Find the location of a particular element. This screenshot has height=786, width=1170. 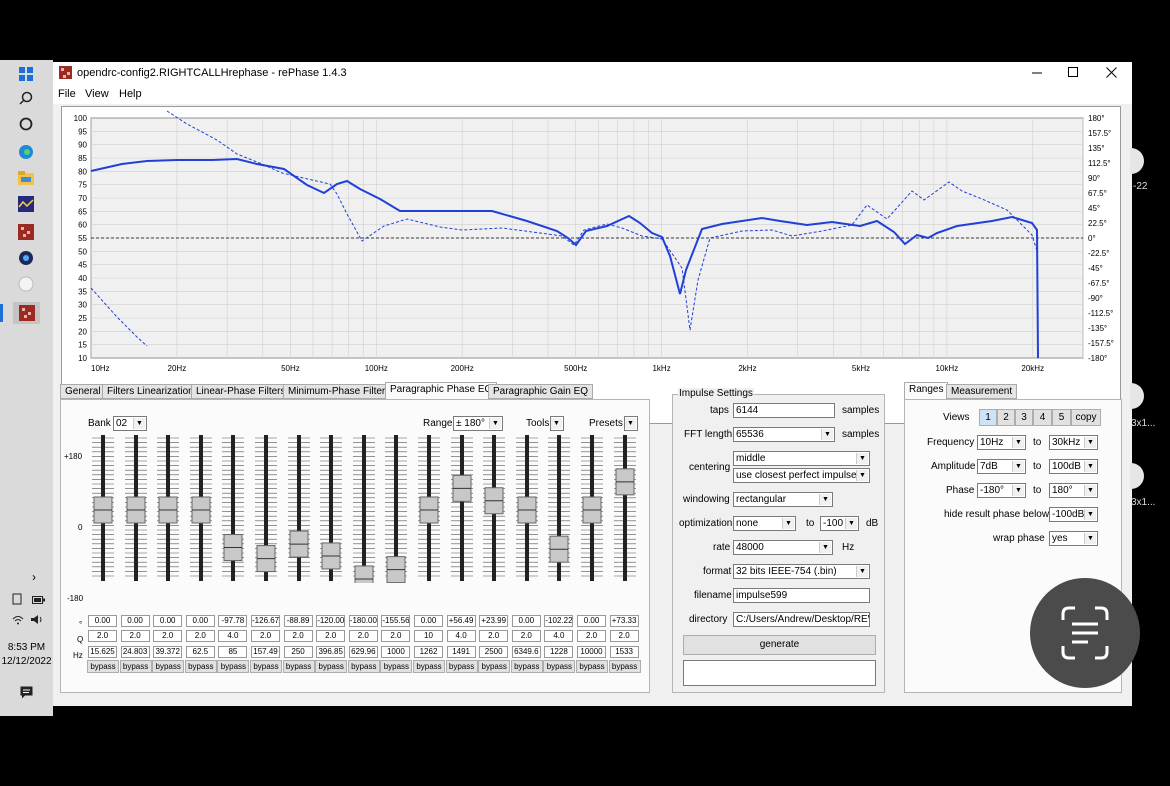

band-frequency-input: 157.49 is located at coordinates (265, 652).